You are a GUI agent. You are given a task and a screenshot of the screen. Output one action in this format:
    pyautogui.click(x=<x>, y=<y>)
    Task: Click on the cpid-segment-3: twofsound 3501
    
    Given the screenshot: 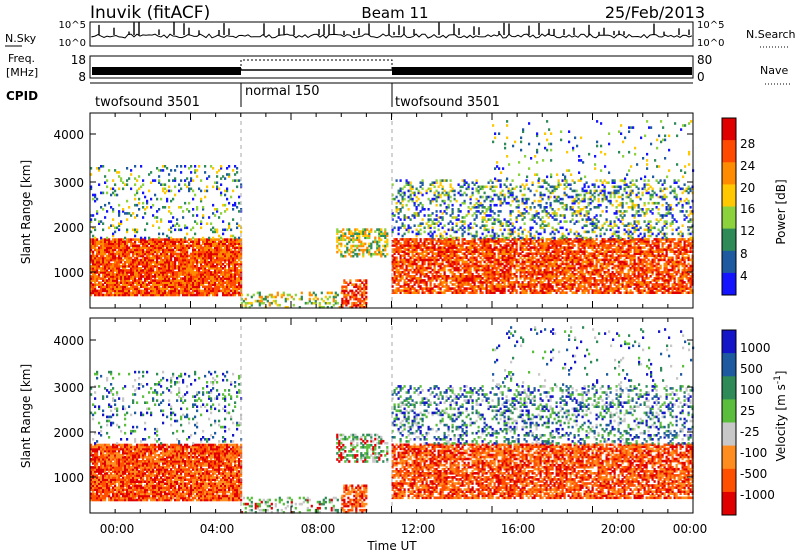 What is the action you would take?
    pyautogui.click(x=447, y=102)
    